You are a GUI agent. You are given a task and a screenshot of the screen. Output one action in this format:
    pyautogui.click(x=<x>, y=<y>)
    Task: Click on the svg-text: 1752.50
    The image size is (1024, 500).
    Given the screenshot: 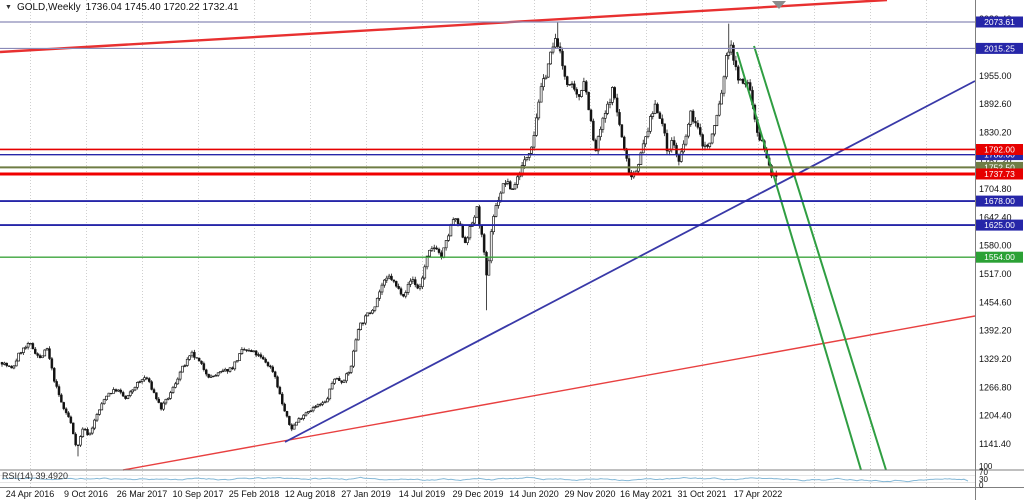 What is the action you would take?
    pyautogui.click(x=999, y=167)
    